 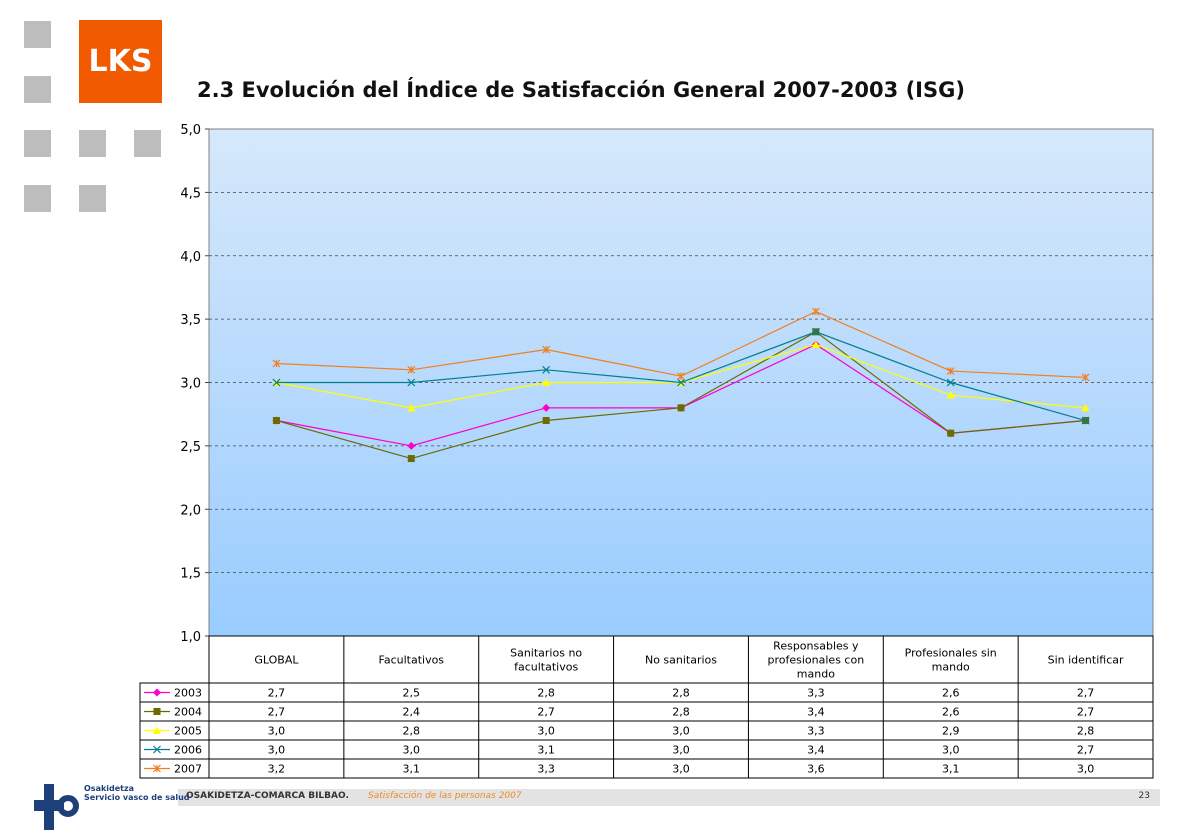 I want to click on page-number: 23, so click(x=1144, y=796).